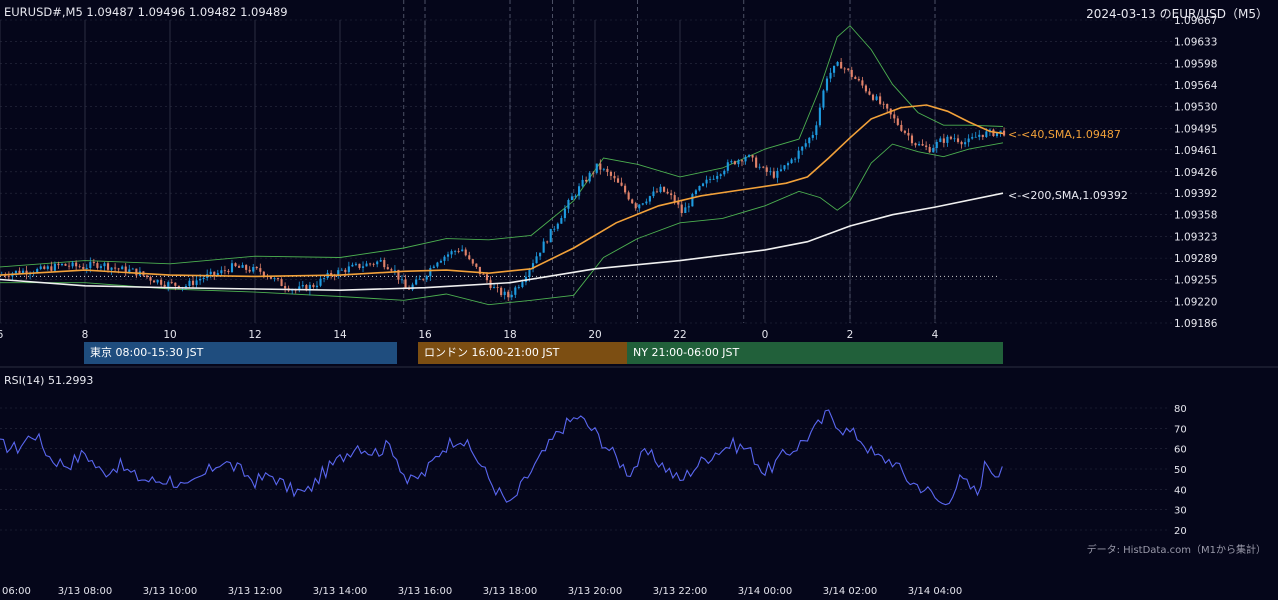 The width and height of the screenshot is (1278, 600). What do you see at coordinates (1195, 64) in the screenshot?
I see `price-tick-label: 1.09598` at bounding box center [1195, 64].